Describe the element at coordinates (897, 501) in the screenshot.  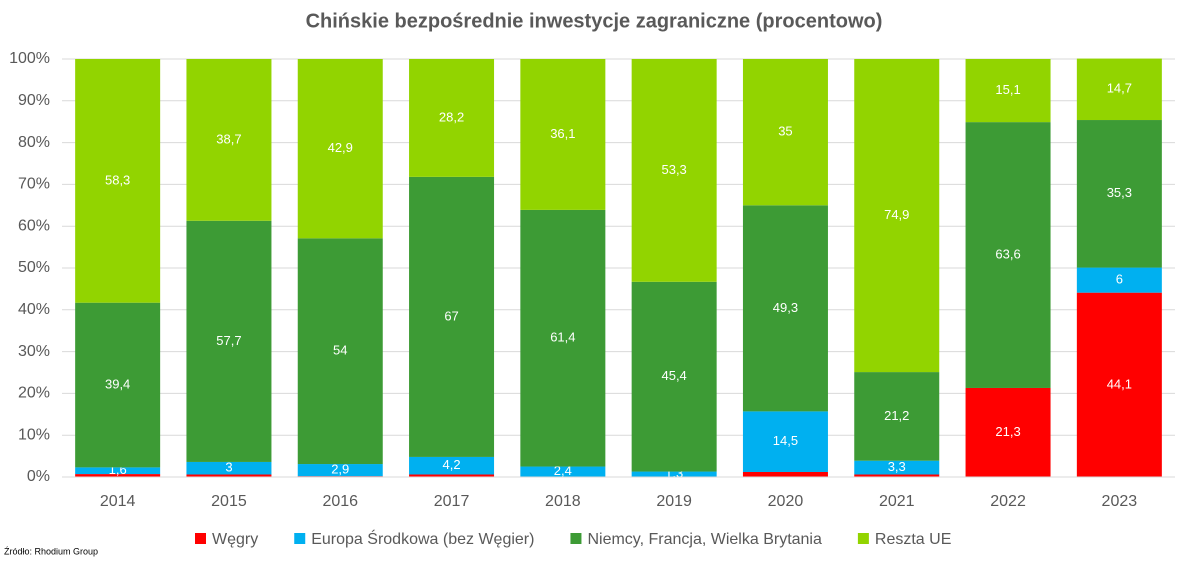
I see `x-tick-label: 2021` at that location.